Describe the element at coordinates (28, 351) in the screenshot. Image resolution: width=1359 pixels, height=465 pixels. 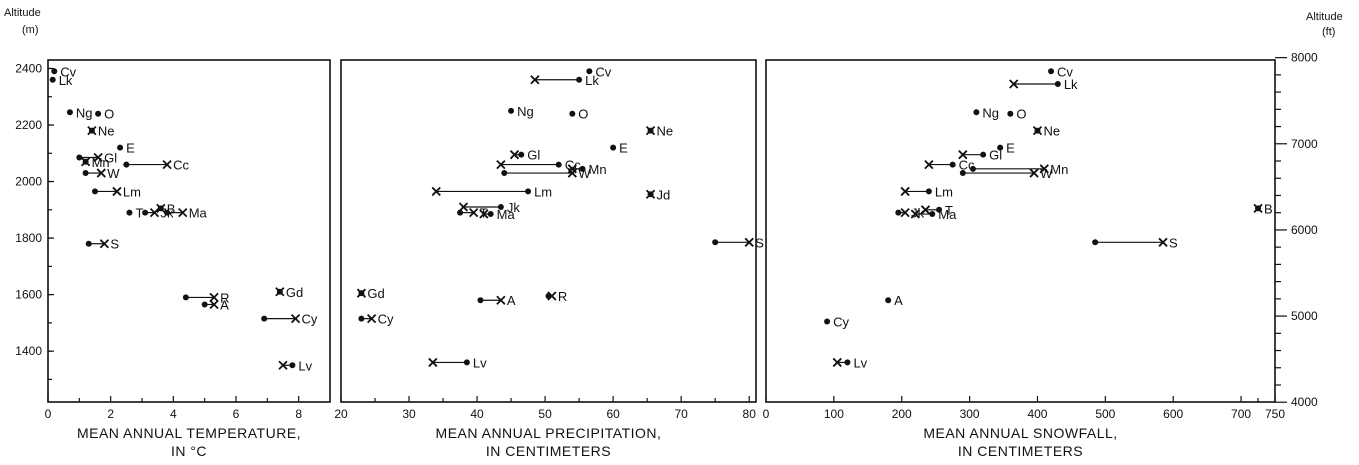
I see `y-tick-label: 1400` at that location.